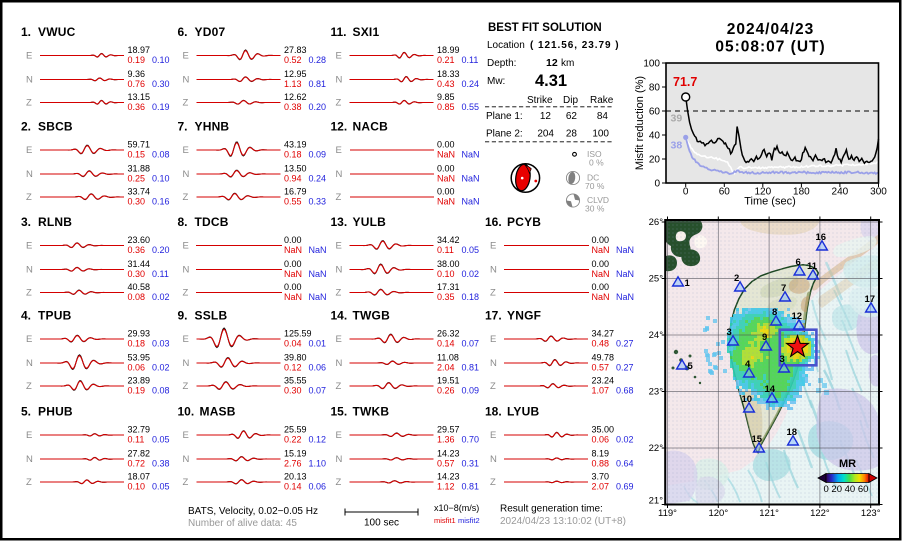  Describe the element at coordinates (493, 412) in the screenshot. I see `svg-text: 18.` at that location.